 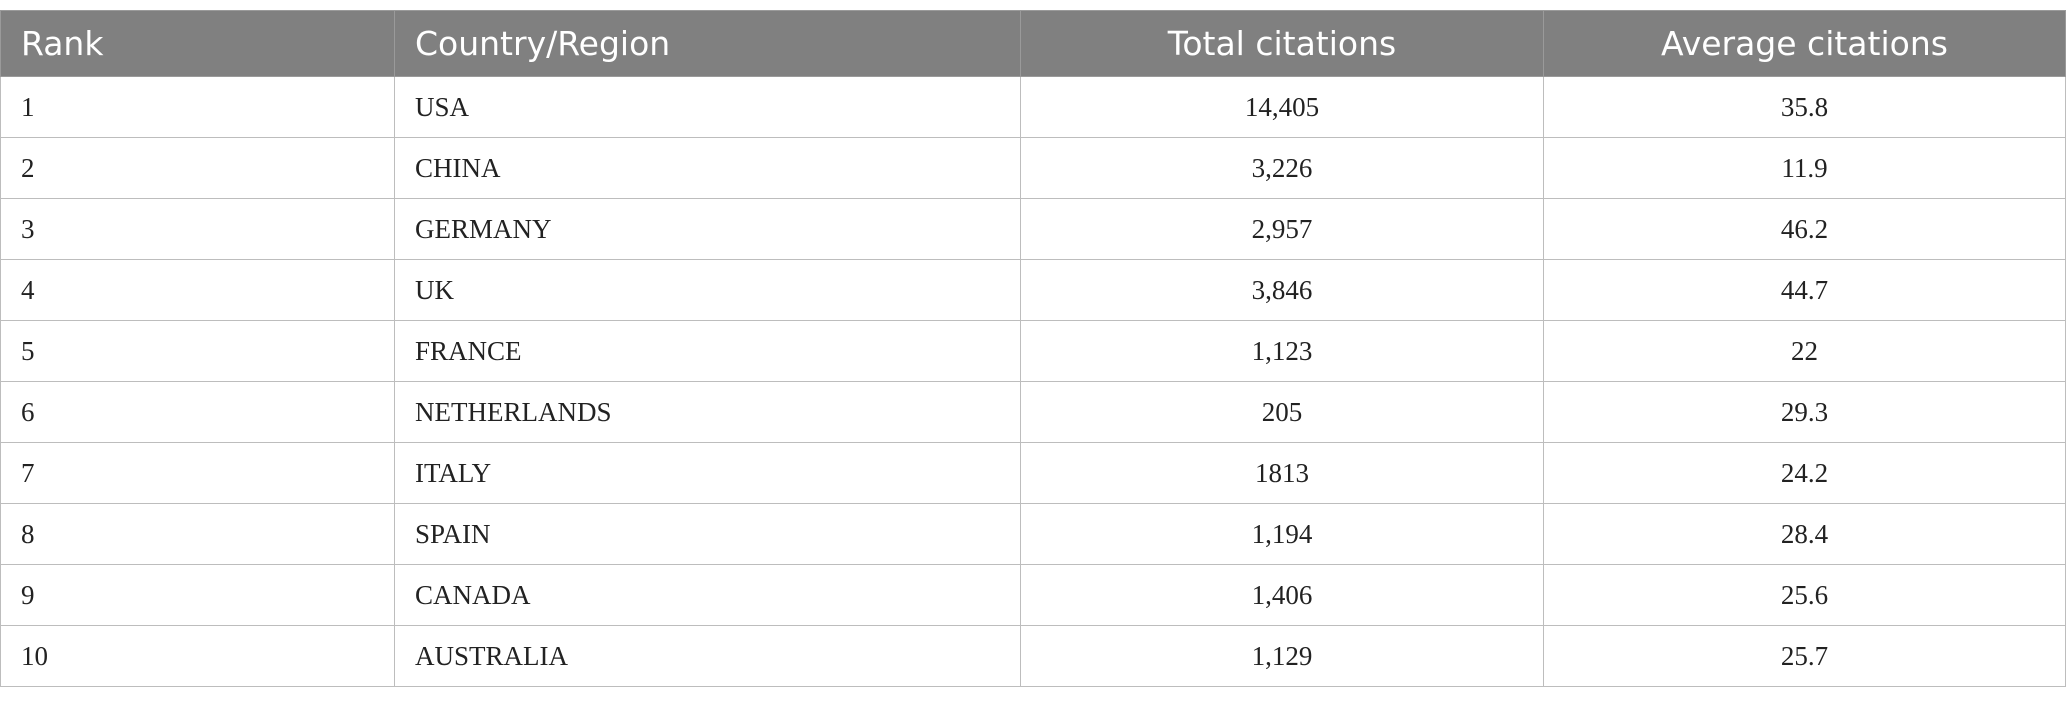 What do you see at coordinates (1804, 229) in the screenshot?
I see `table-cell: 46.2` at bounding box center [1804, 229].